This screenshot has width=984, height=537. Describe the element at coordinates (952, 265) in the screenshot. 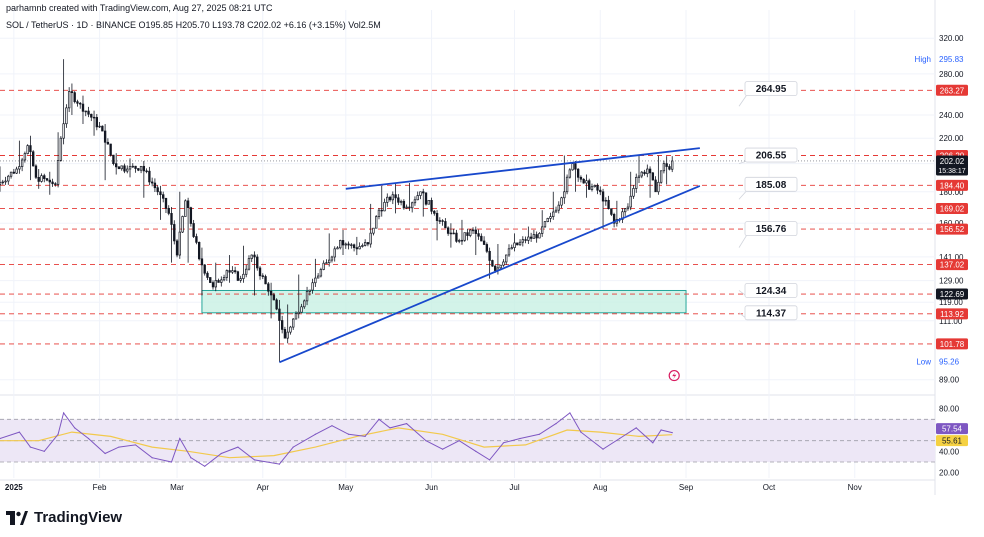

I see `level-price-tag: 137.02` at that location.